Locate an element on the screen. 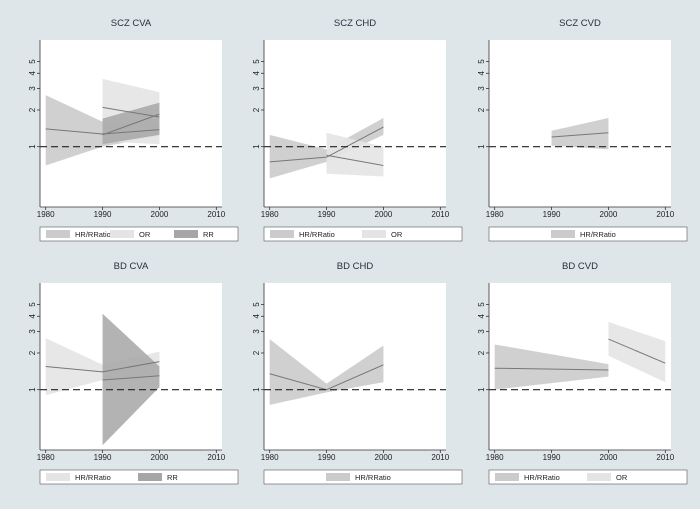  panel-scz-chd: SCZ CHD 1 2 3 4 5 1980 1990 2000 2010 HR/RRatio OR is located at coordinates (357, 130).